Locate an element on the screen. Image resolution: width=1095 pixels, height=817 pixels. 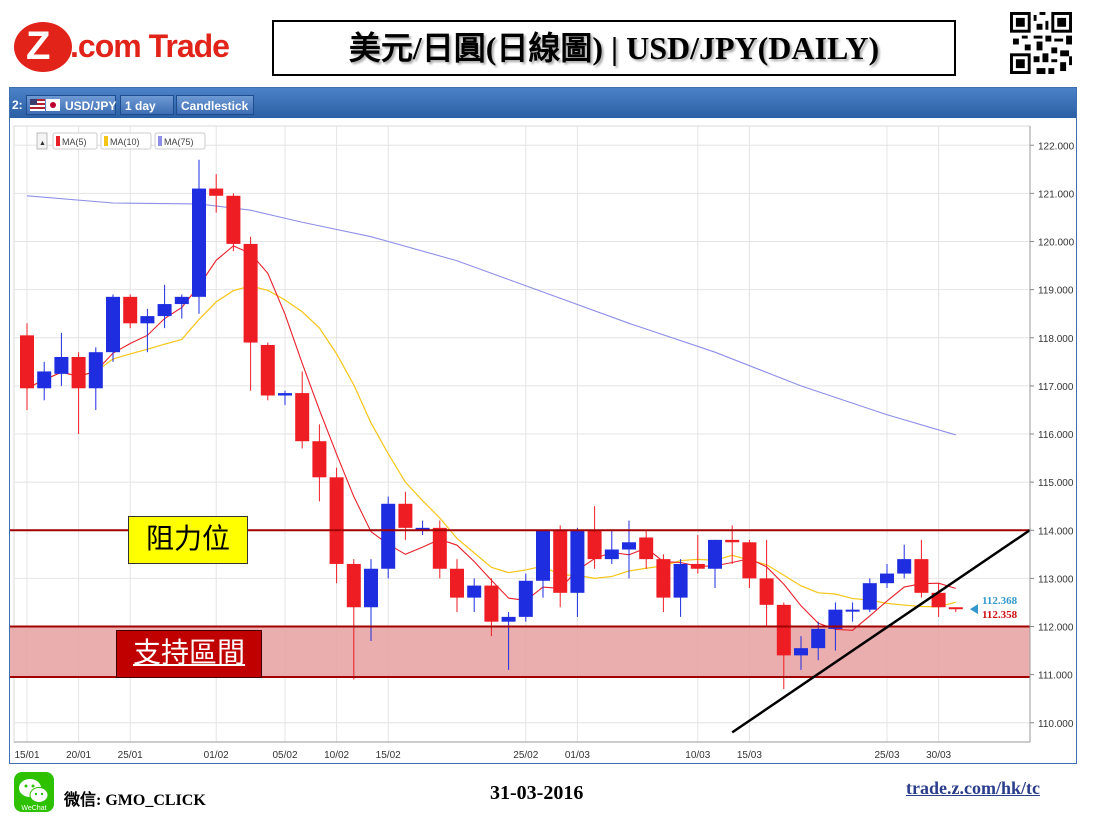
page-title: 美元/日圓(日線圖) | USD/JPY(DAILY) is located at coordinates (614, 48).